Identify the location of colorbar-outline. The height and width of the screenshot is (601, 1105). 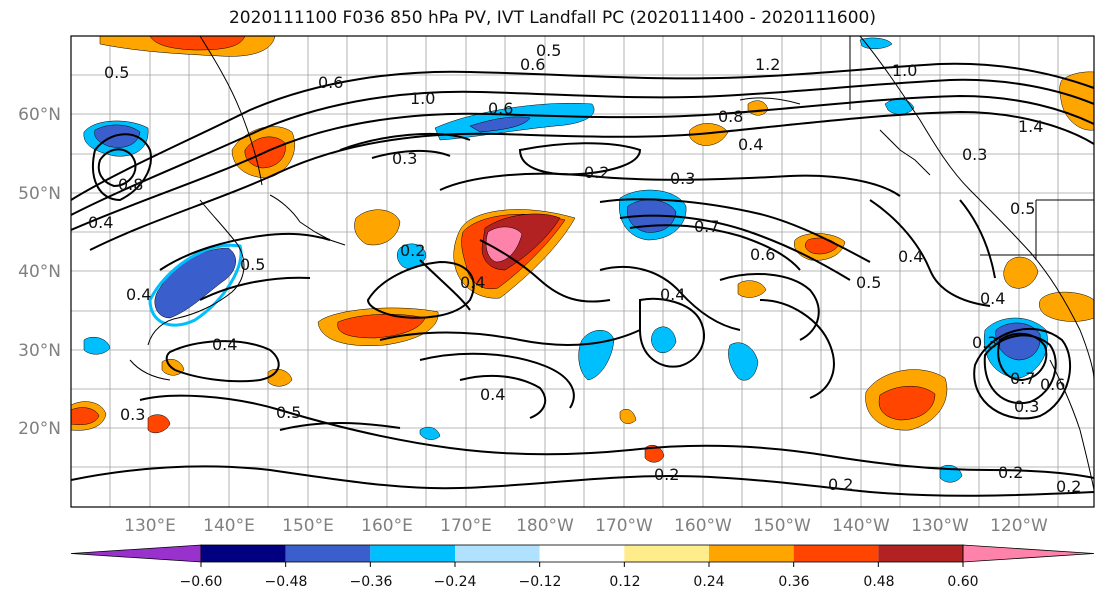
(582, 553).